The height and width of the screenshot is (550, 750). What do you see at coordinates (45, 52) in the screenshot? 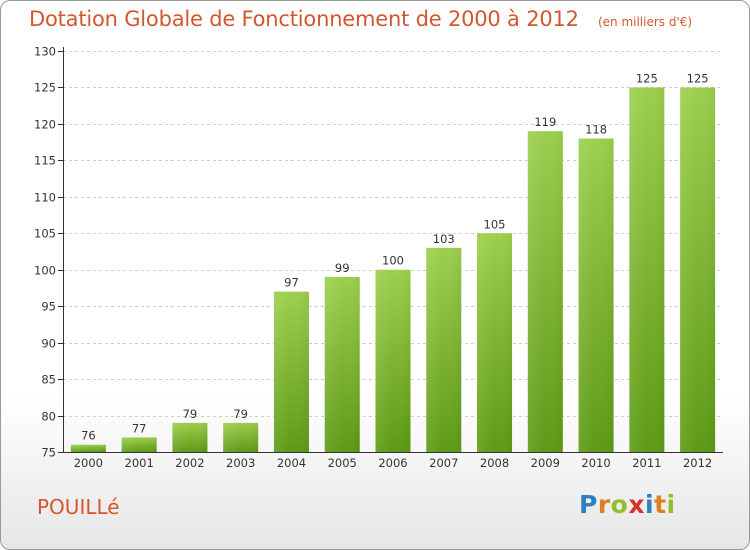
I see `y-tick-label: 130` at bounding box center [45, 52].